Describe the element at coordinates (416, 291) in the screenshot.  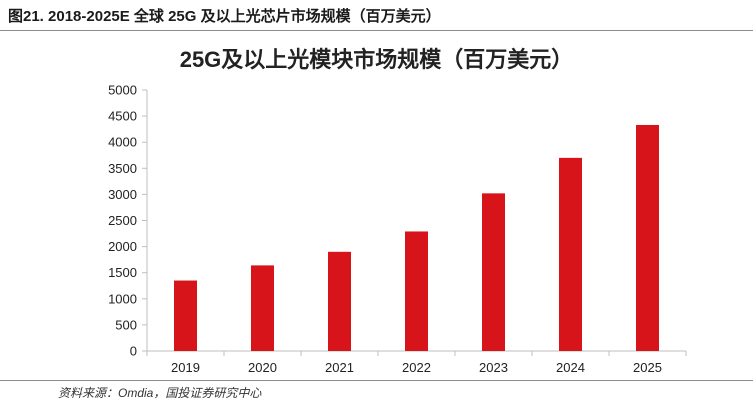
I see `bar-2022` at that location.